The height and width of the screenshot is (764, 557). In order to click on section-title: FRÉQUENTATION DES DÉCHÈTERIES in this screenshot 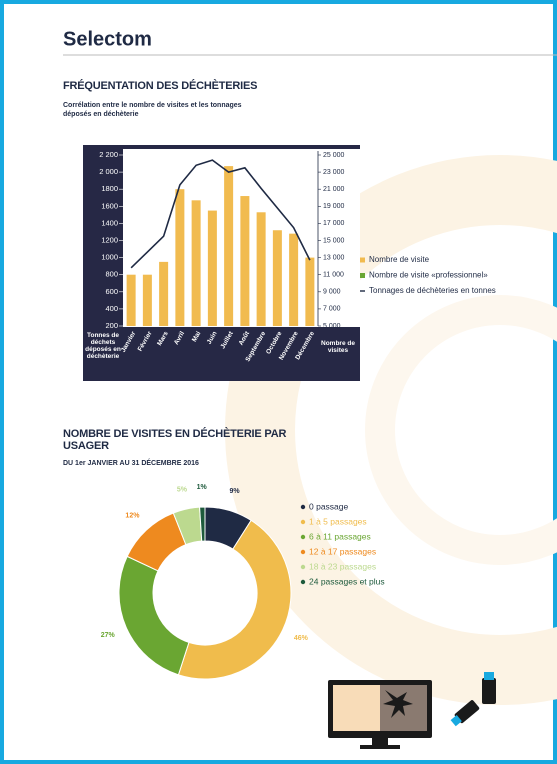, I will do `click(160, 86)`.